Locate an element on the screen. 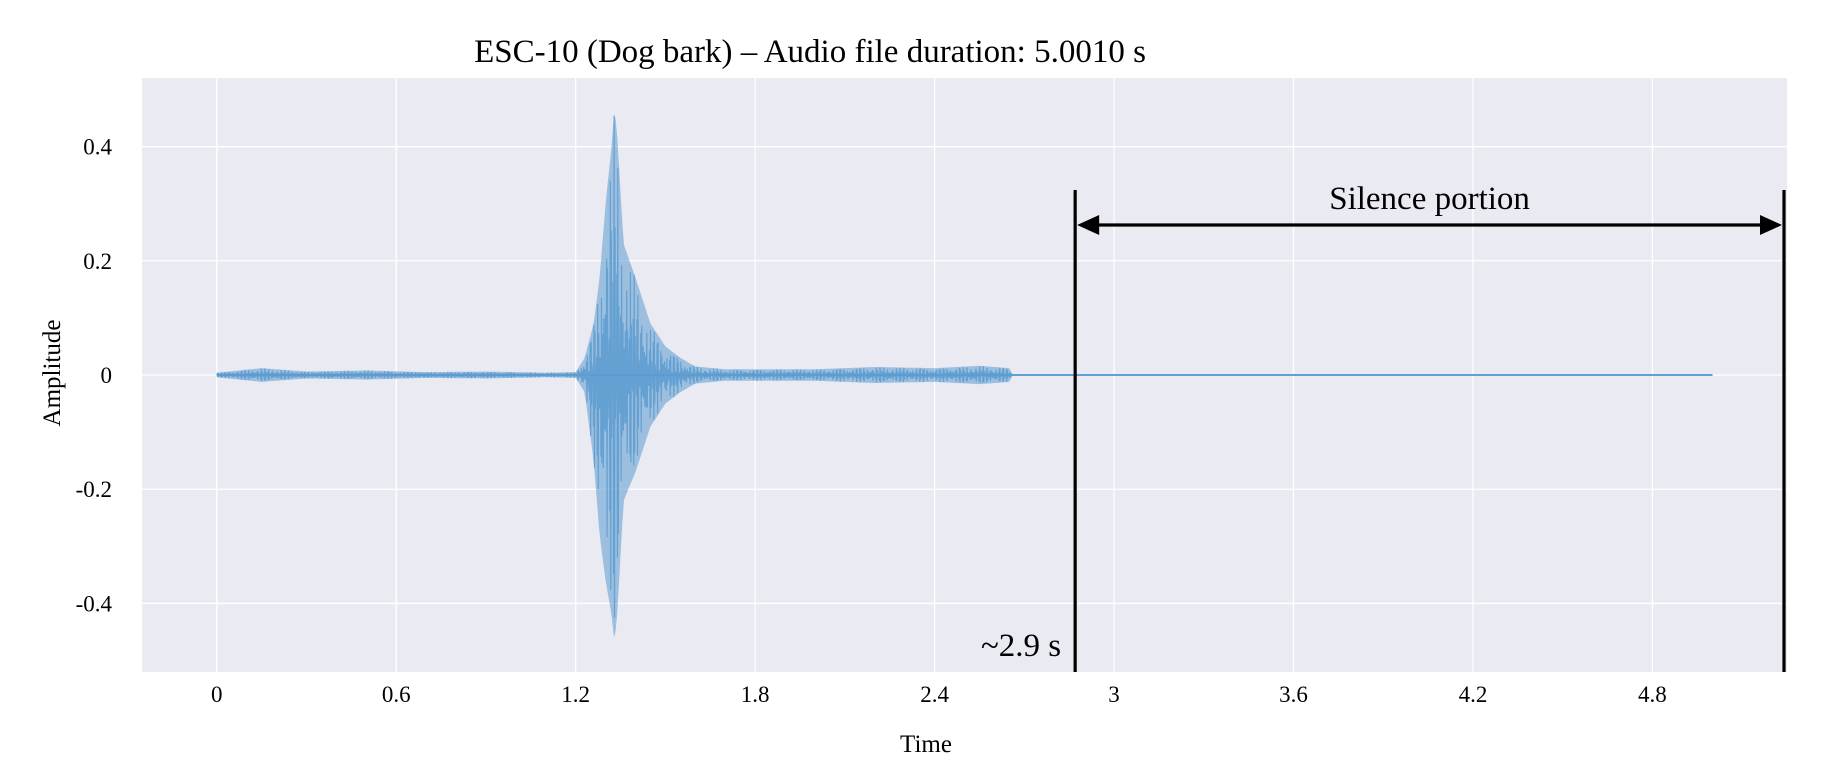 The height and width of the screenshot is (776, 1829). annotation-label-start: ~2.9 s is located at coordinates (1021, 646).